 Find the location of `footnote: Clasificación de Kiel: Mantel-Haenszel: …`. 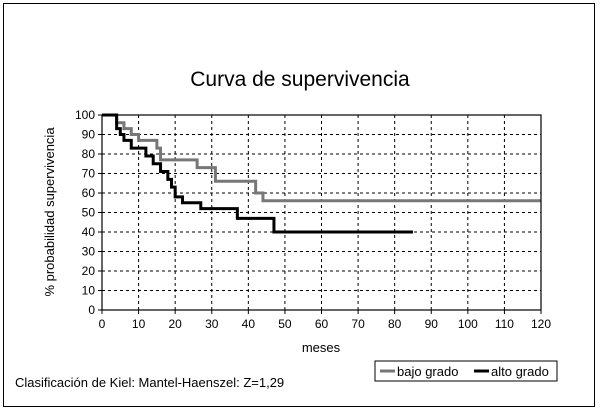

footnote: Clasificación de Kiel: Mantel-Haenszel: … is located at coordinates (150, 382).